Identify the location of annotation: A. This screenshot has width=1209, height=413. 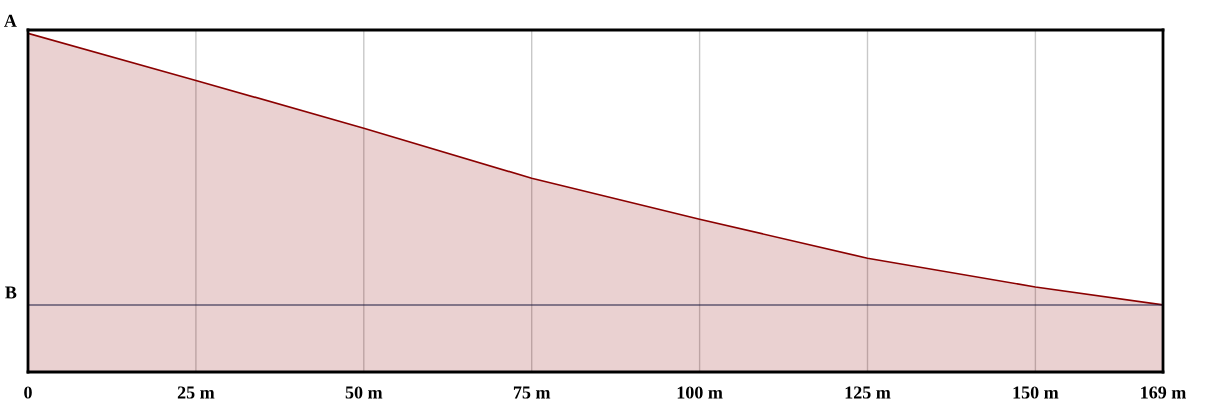
(10, 20).